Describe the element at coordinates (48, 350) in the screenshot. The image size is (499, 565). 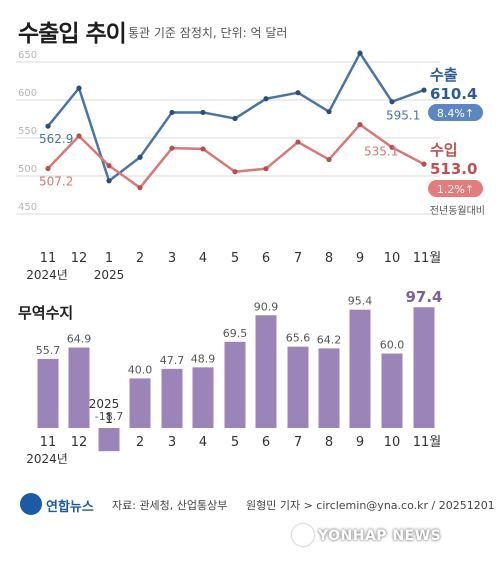
I see `balance-data-label: 55.7` at that location.